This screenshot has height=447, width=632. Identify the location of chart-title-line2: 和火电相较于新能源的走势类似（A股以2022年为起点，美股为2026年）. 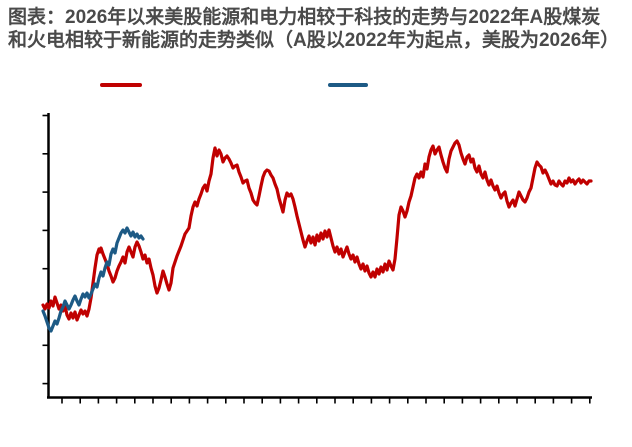
(314, 40).